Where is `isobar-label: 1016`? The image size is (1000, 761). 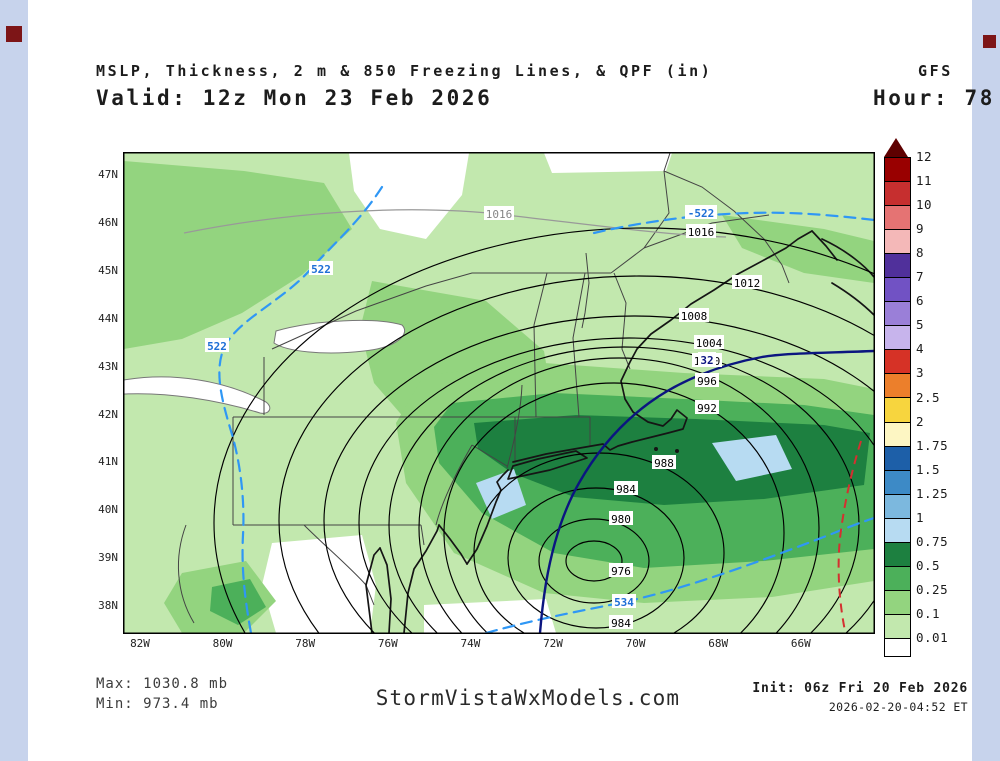 isobar-label: 1016 is located at coordinates (701, 231).